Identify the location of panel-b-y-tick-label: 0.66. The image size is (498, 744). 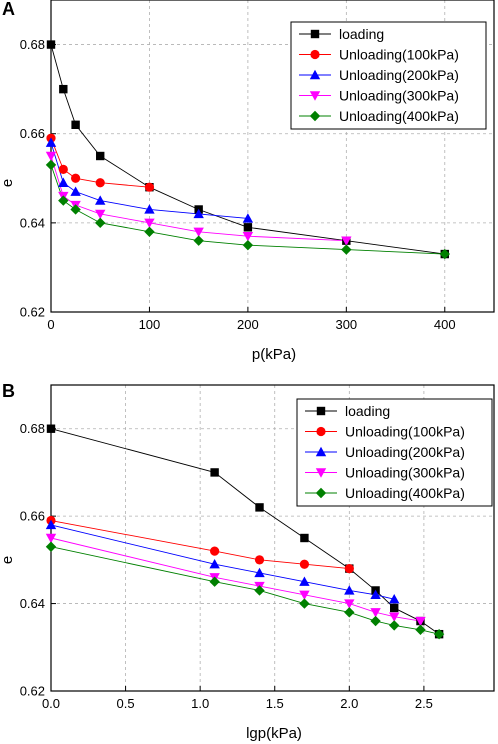
(32, 516).